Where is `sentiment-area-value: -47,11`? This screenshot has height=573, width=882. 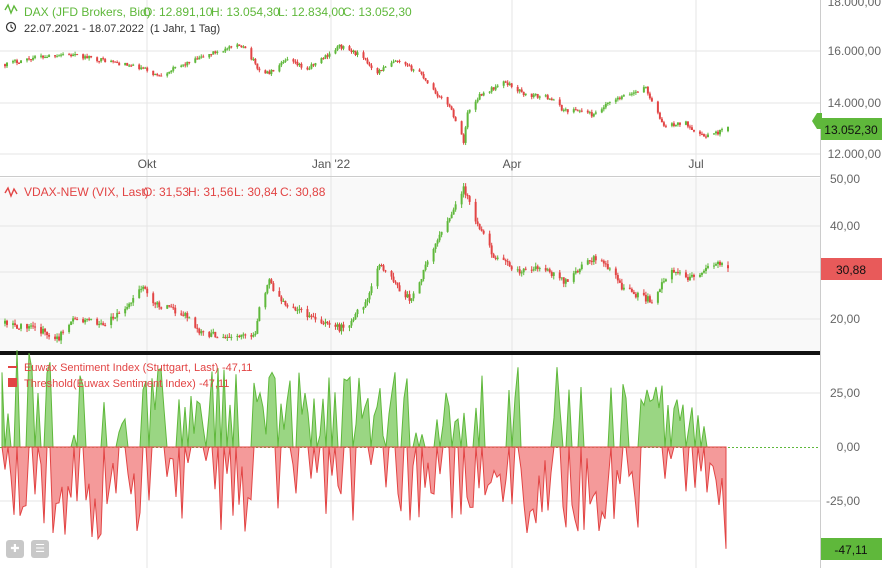 sentiment-area-value: -47,11 is located at coordinates (214, 384).